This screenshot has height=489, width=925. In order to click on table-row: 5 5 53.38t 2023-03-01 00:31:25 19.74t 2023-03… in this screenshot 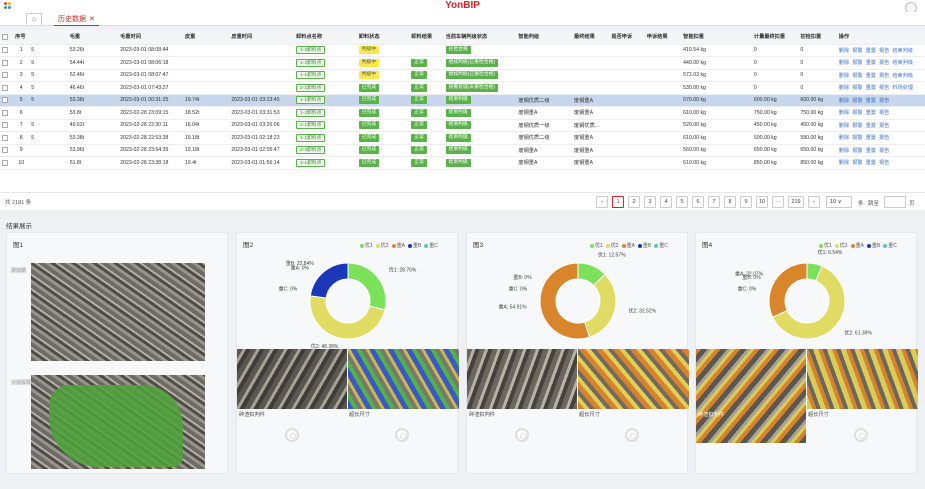, I will do `click(462, 100)`.